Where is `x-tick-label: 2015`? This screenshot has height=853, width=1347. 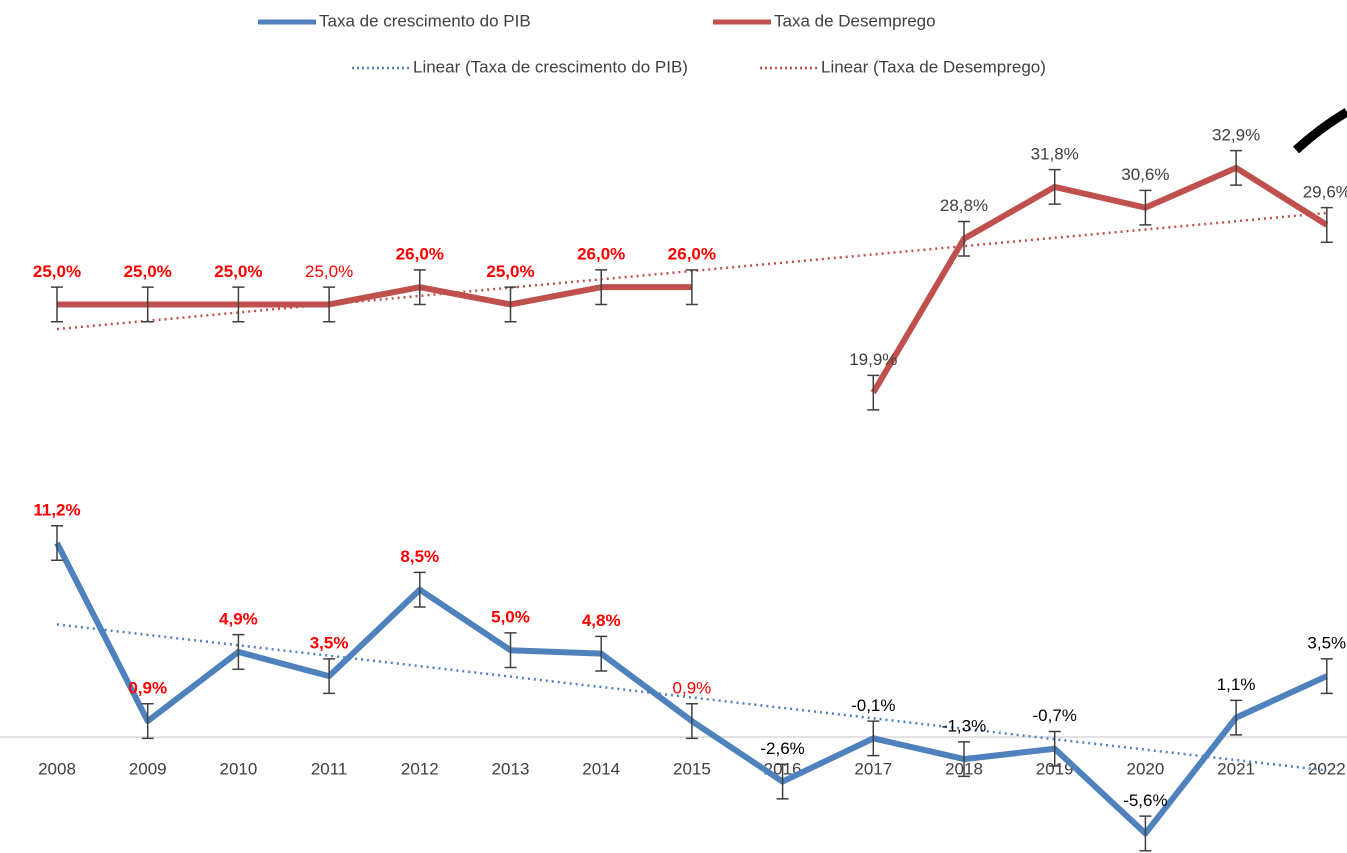
x-tick-label: 2015 is located at coordinates (692, 768).